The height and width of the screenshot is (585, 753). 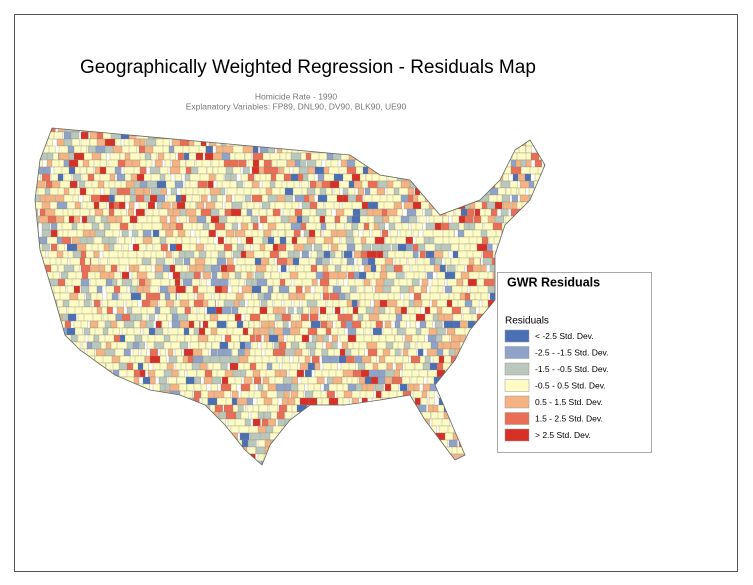 I want to click on legend-swatch, so click(x=517, y=336).